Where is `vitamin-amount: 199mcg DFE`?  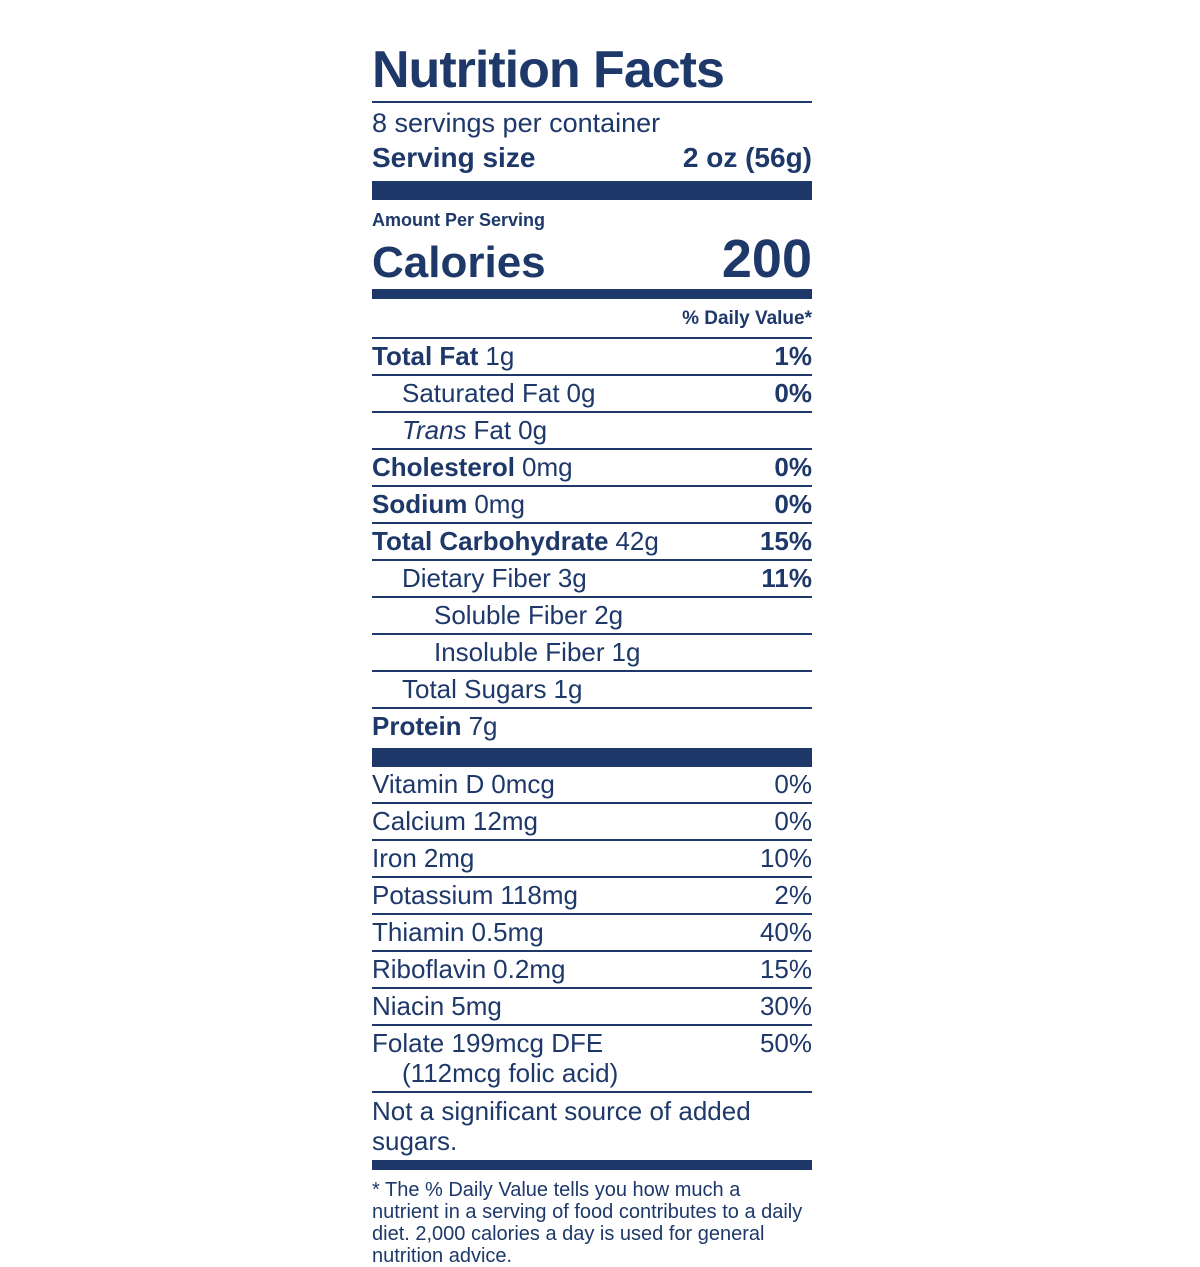 vitamin-amount: 199mcg DFE is located at coordinates (527, 1043).